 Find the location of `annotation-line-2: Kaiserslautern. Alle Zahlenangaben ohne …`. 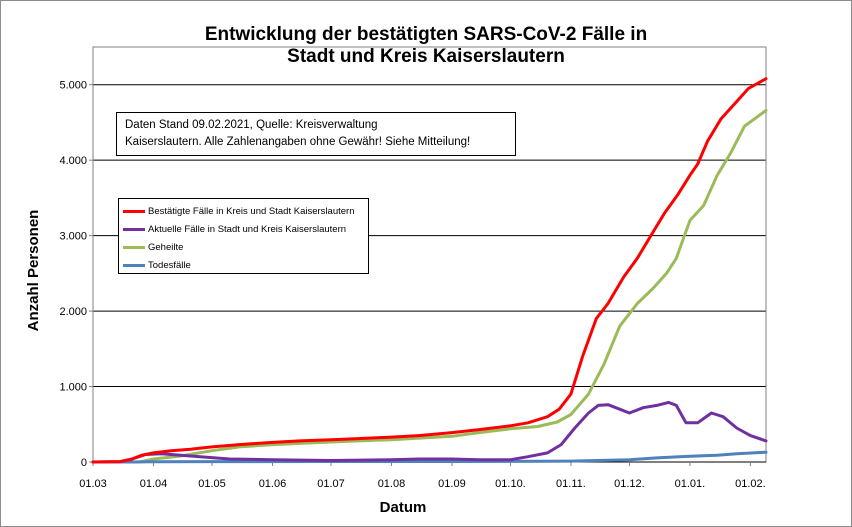

annotation-line-2: Kaiserslautern. Alle Zahlenangaben ohne … is located at coordinates (298, 142).